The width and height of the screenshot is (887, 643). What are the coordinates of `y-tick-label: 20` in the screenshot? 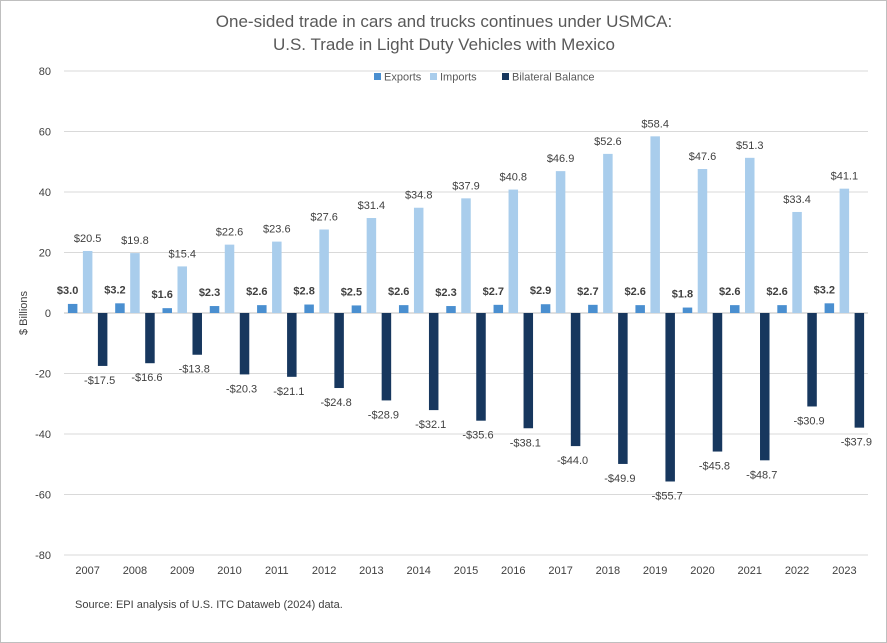 It's located at (45, 254).